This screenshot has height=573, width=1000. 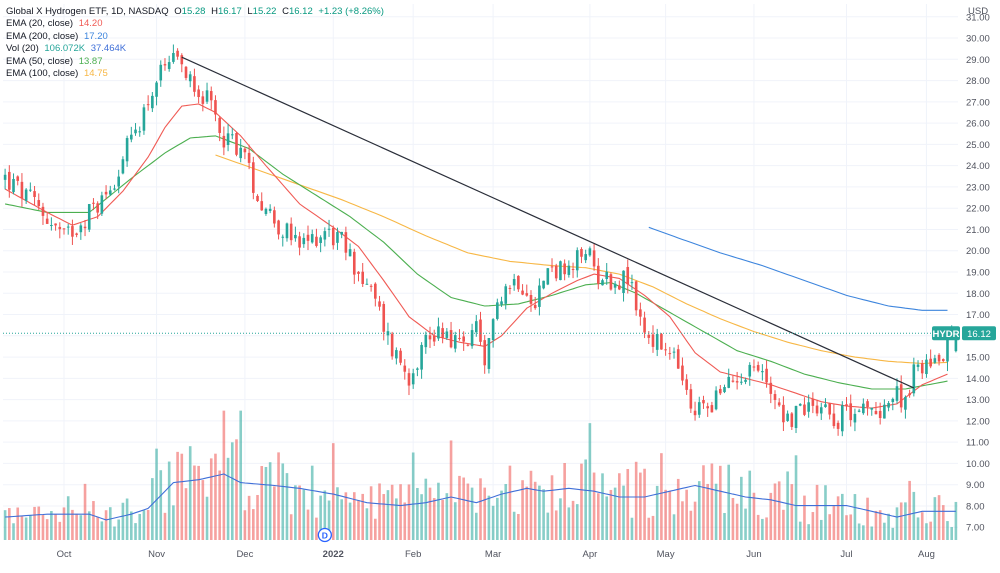 What do you see at coordinates (946, 333) in the screenshot?
I see `symbol-tag` at bounding box center [946, 333].